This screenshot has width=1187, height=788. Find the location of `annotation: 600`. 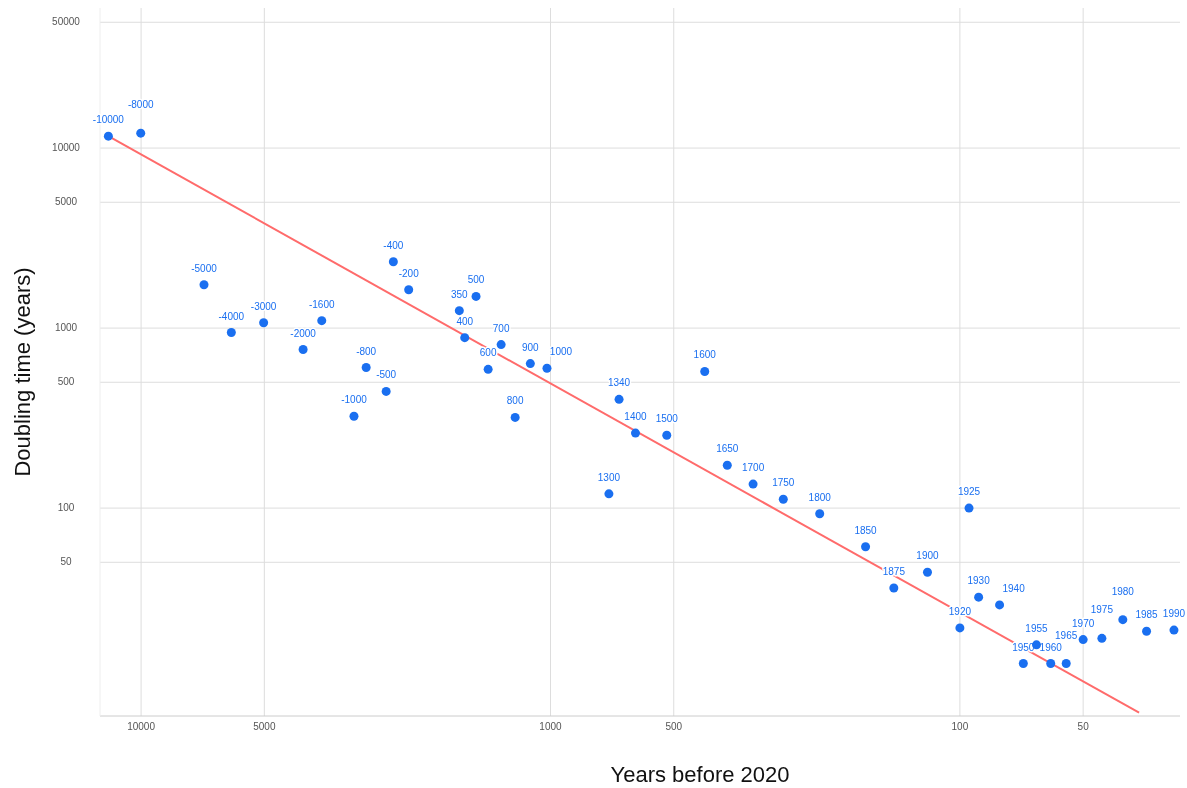

annotation: 600 is located at coordinates (488, 353).